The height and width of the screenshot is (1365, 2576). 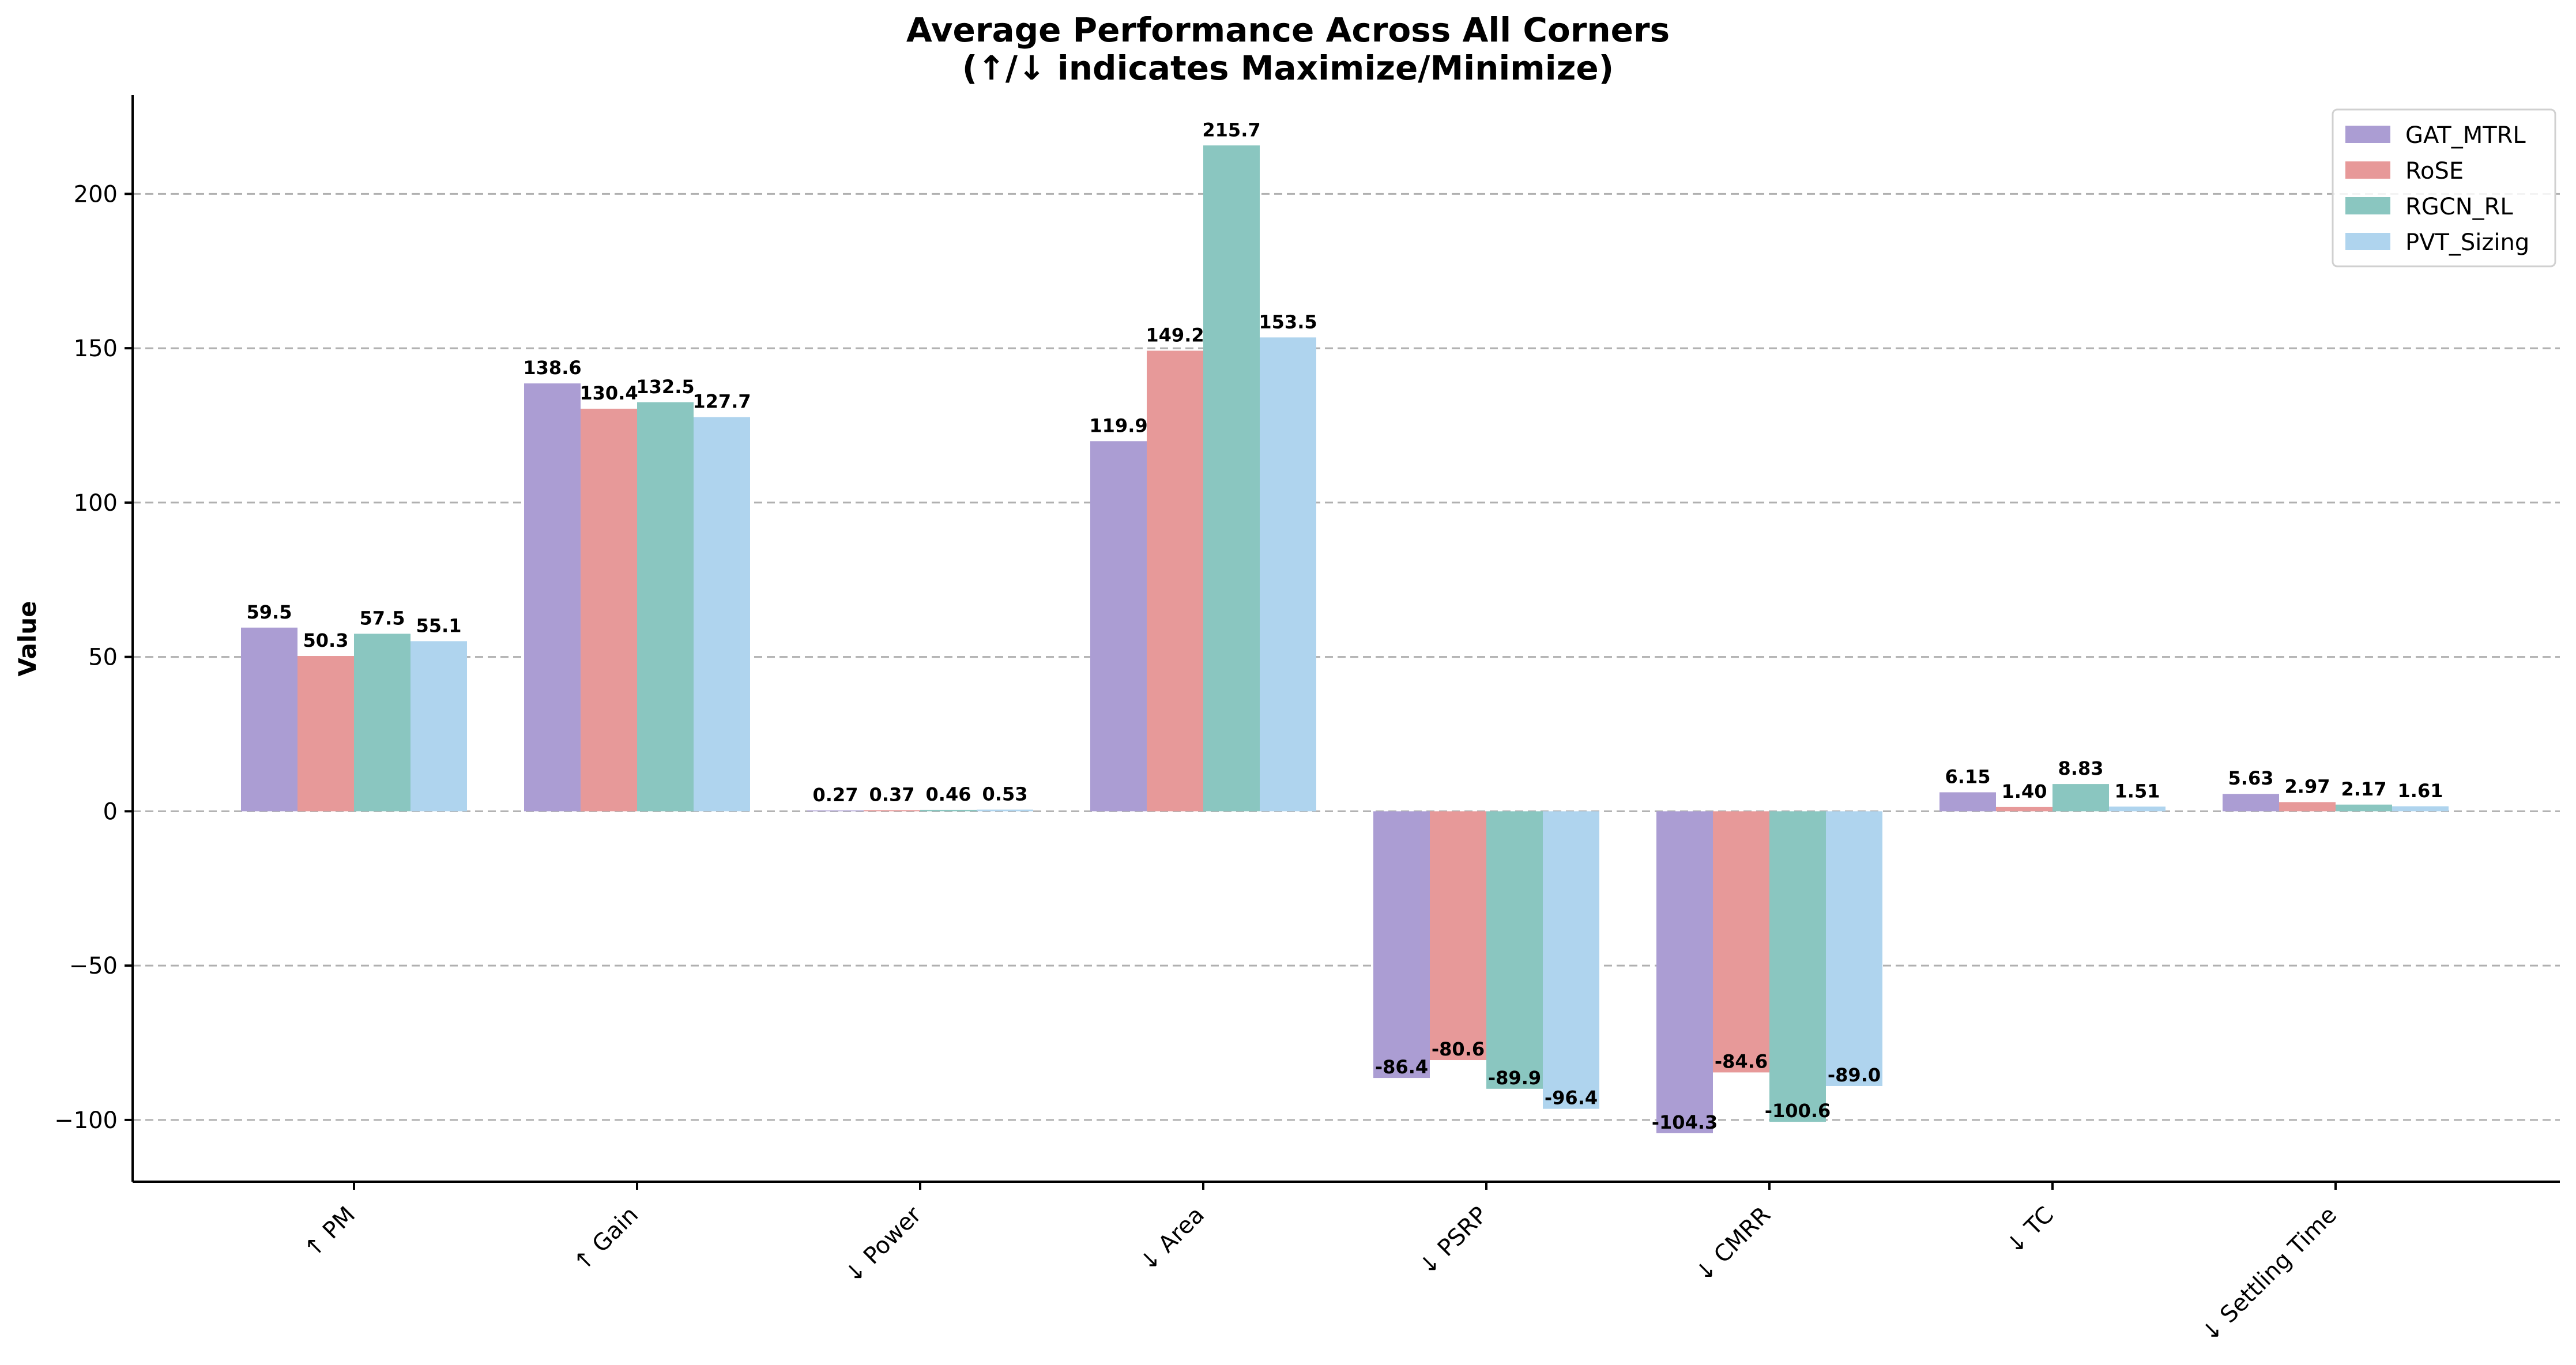 What do you see at coordinates (835, 795) in the screenshot?
I see `bar-value-label: 0.27` at bounding box center [835, 795].